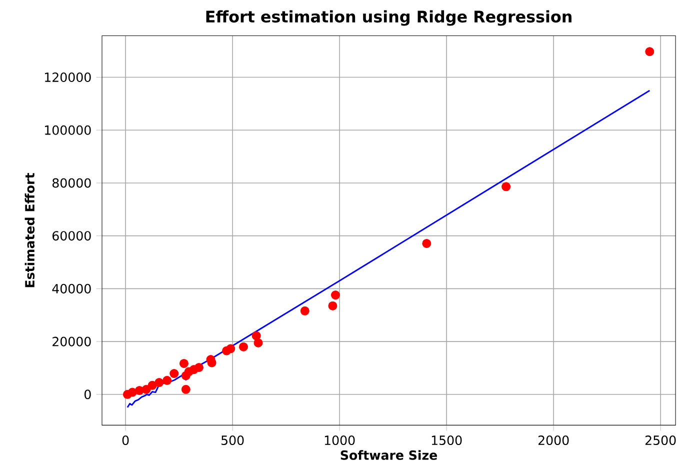  I want to click on y-axis-title: Estimated Effort, so click(29, 230).